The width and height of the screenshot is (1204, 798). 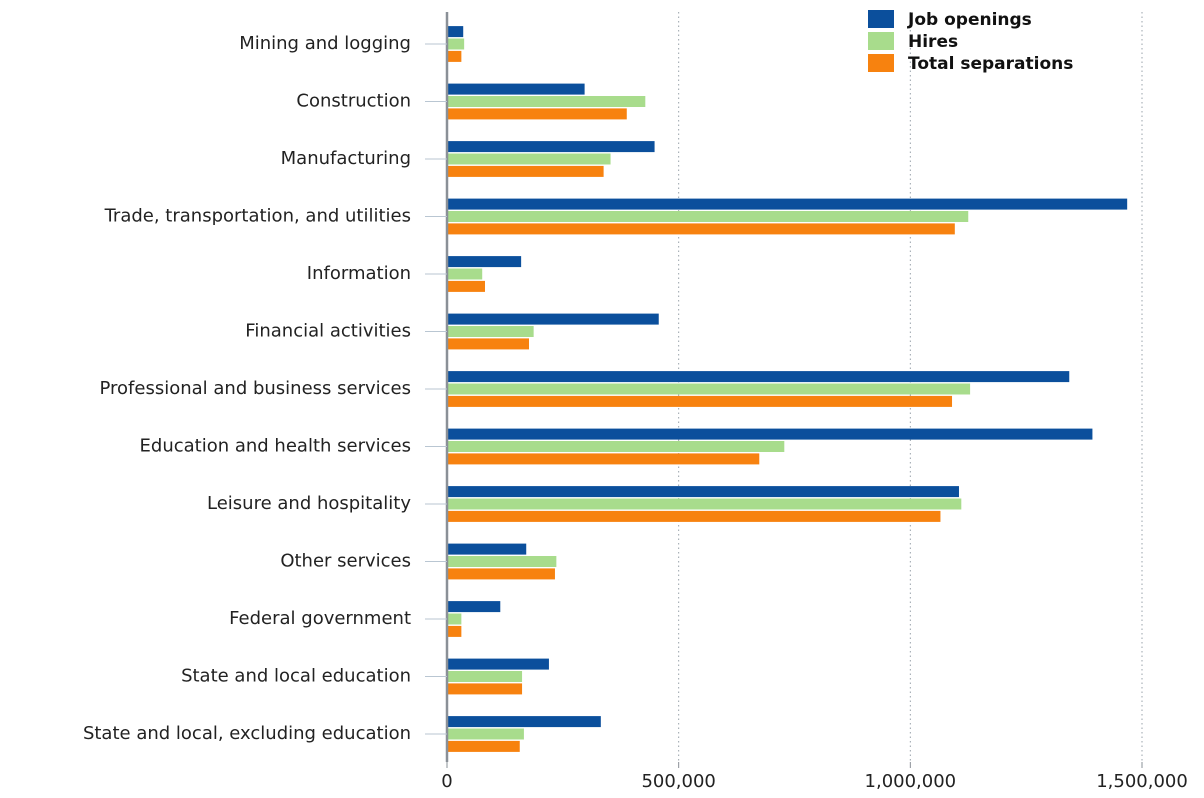 I want to click on category-label: Manufacturing, so click(x=346, y=158).